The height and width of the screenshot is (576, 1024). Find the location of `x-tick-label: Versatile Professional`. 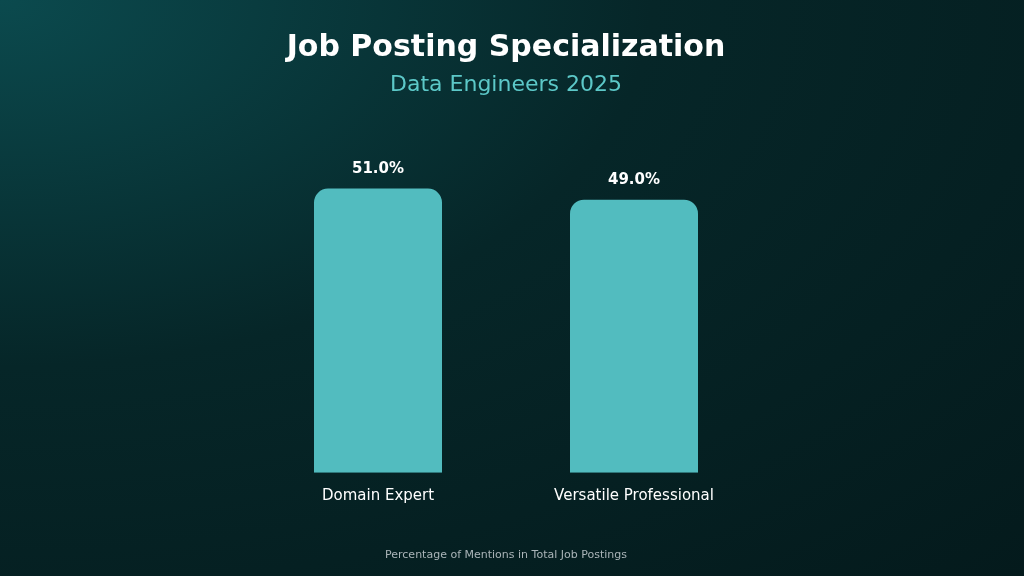

x-tick-label: Versatile Professional is located at coordinates (634, 494).